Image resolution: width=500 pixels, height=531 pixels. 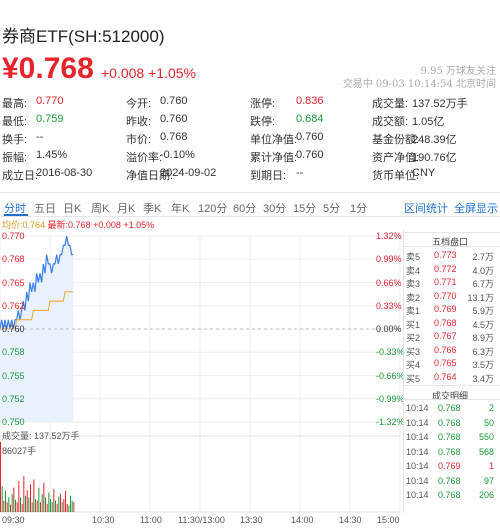 What do you see at coordinates (434, 158) in the screenshot?
I see `stat-value: 190.76亿` at bounding box center [434, 158].